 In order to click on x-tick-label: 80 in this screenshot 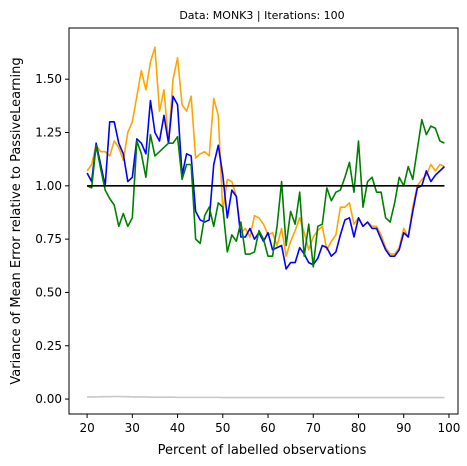, I will do `click(358, 428)`.